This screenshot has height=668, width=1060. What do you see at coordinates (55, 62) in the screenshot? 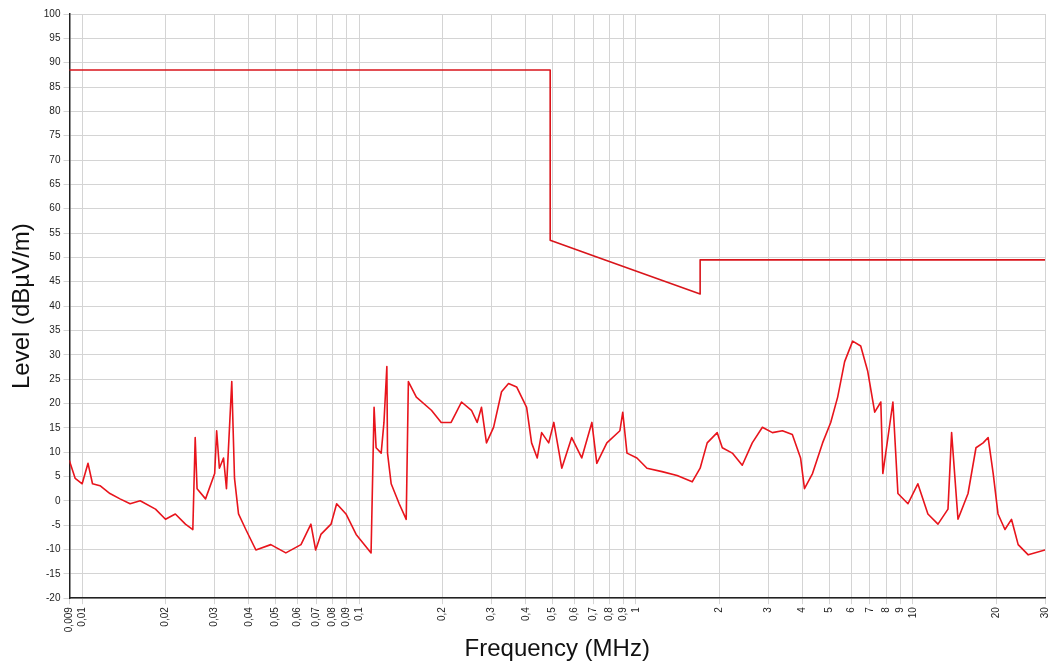
I see `y-tick-label: 90` at bounding box center [55, 62].